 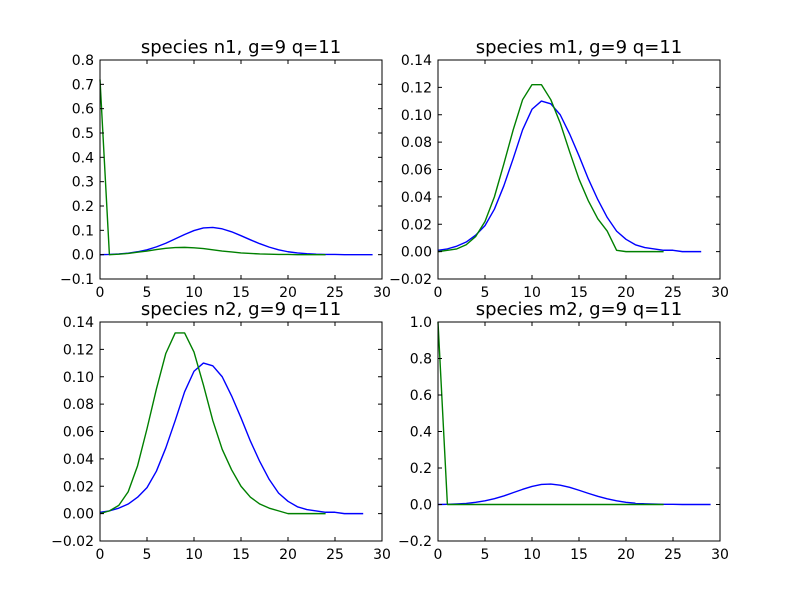 What do you see at coordinates (77, 280) in the screenshot?
I see `y-tick-label: −0.1` at bounding box center [77, 280].